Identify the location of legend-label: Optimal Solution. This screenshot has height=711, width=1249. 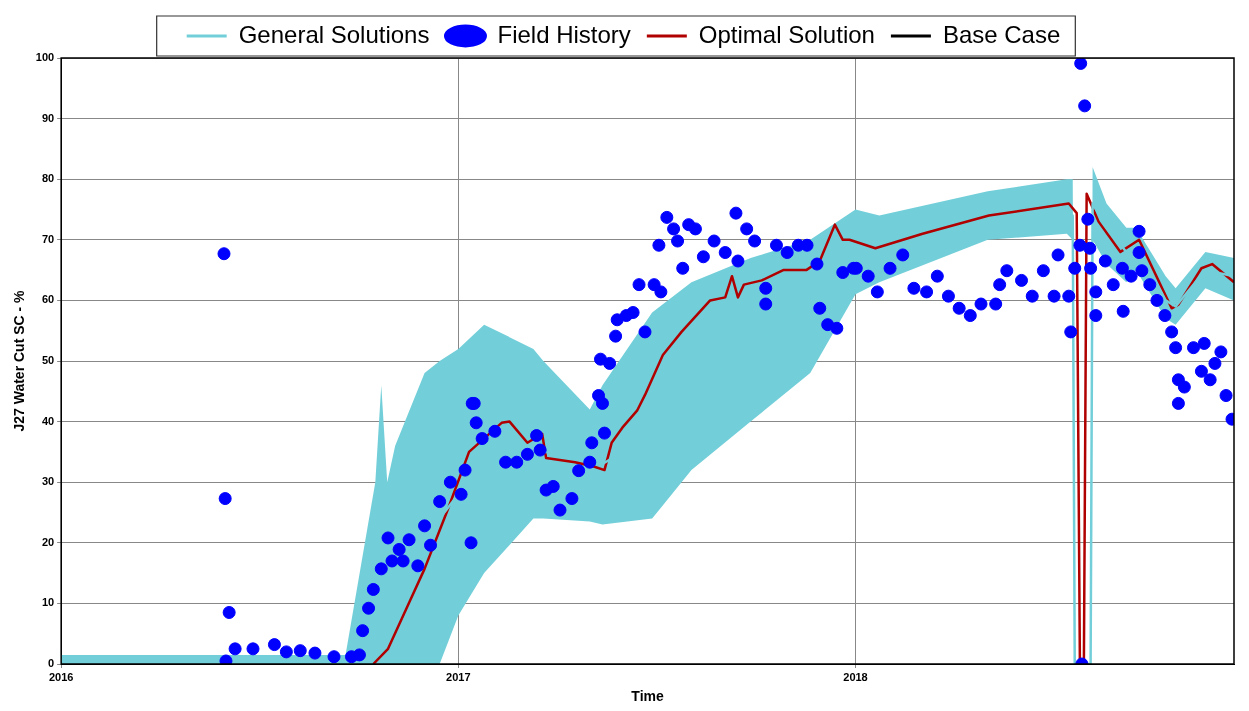
(786, 34).